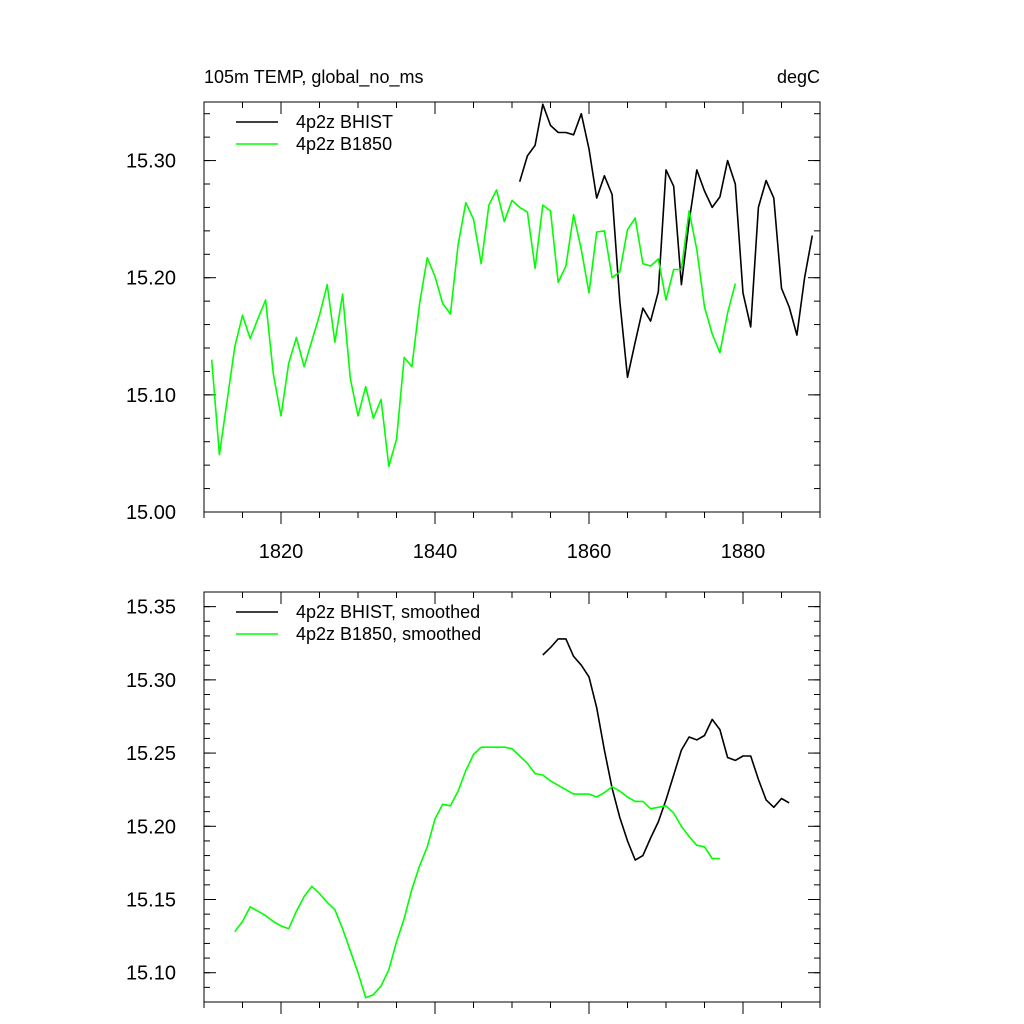 The image size is (1024, 1024). What do you see at coordinates (798, 77) in the screenshot?
I see `units-label: degC` at bounding box center [798, 77].